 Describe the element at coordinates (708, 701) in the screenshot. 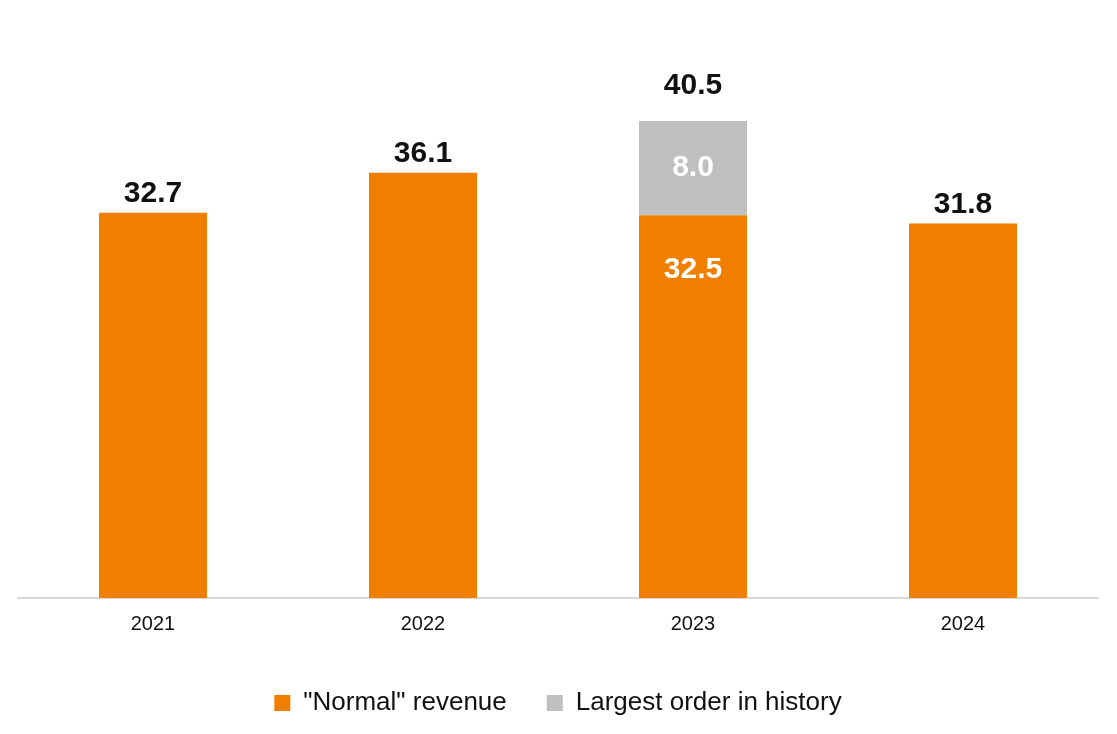

I see `legend-label: Largest order in history` at that location.